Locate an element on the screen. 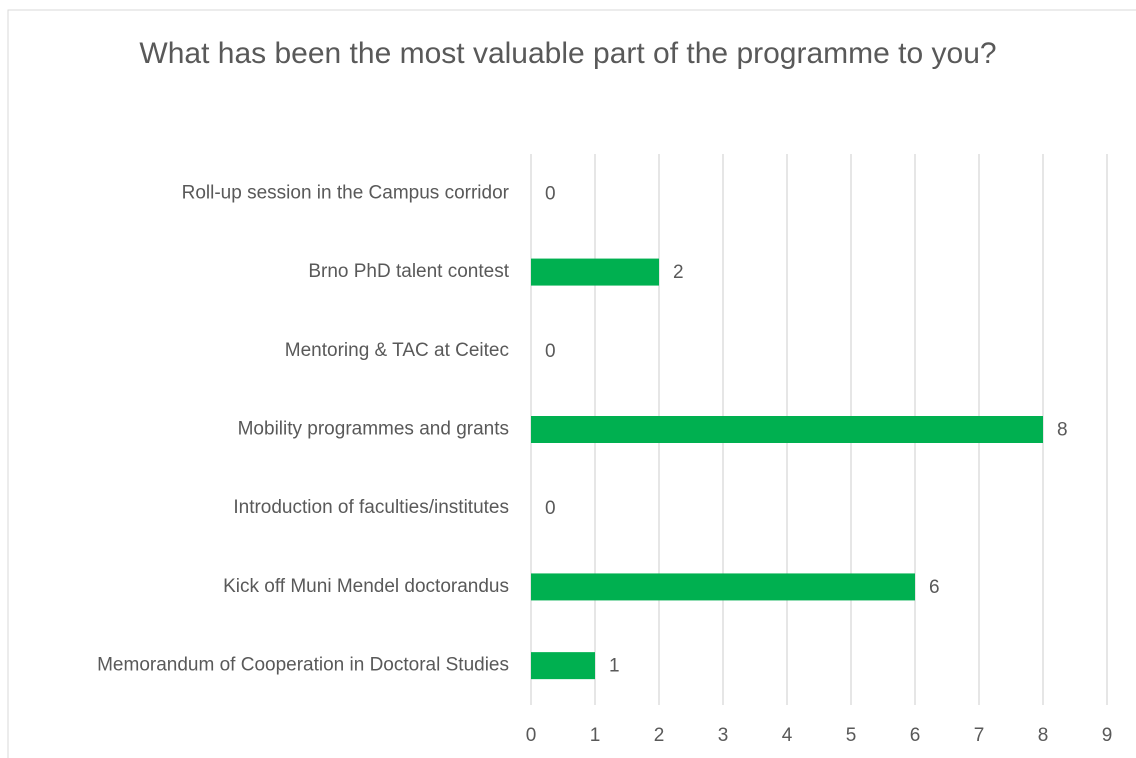  x-tick-label: 2 is located at coordinates (659, 735).